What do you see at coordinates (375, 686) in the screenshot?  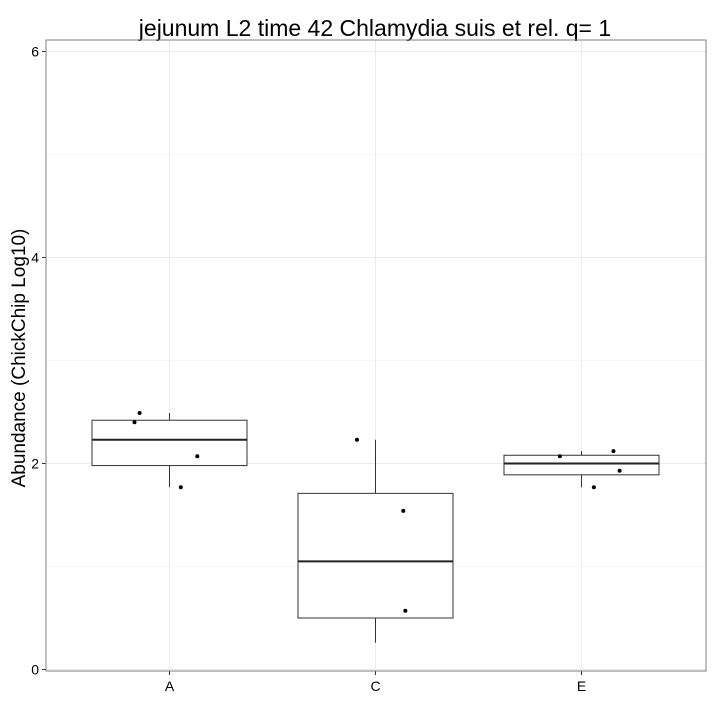 I see `x-tick-label: C` at bounding box center [375, 686].